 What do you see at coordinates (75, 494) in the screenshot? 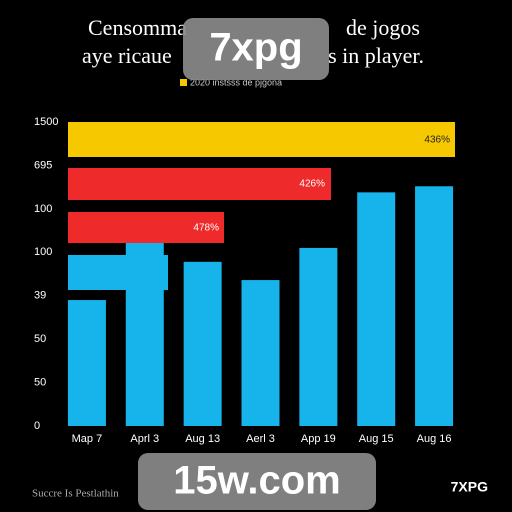
I see `footer: Succre Is Pestlathin` at bounding box center [75, 494].